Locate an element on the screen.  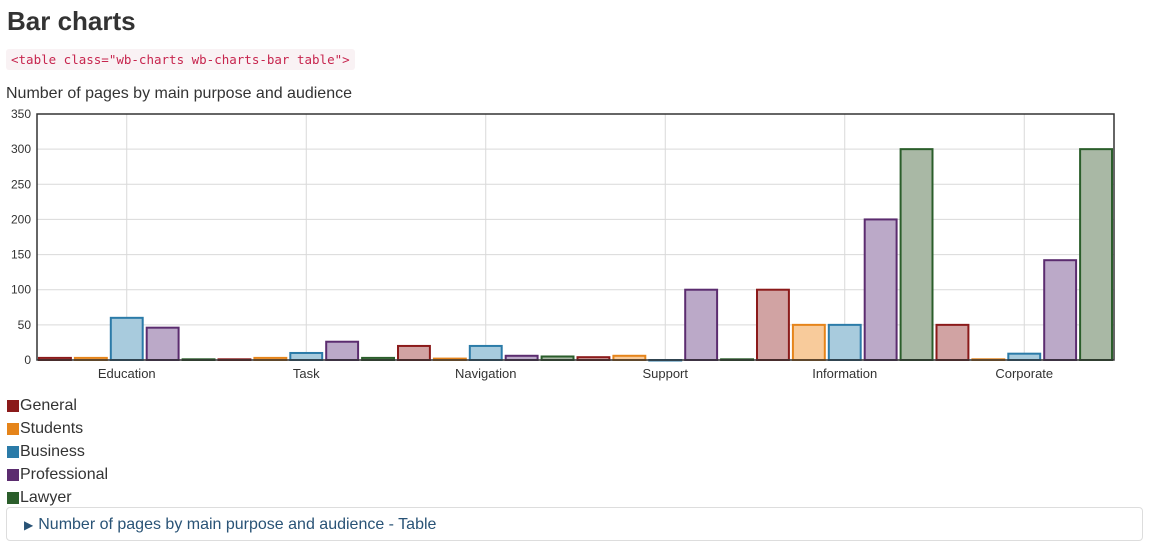
y-tick-label: 200 is located at coordinates (21, 219).